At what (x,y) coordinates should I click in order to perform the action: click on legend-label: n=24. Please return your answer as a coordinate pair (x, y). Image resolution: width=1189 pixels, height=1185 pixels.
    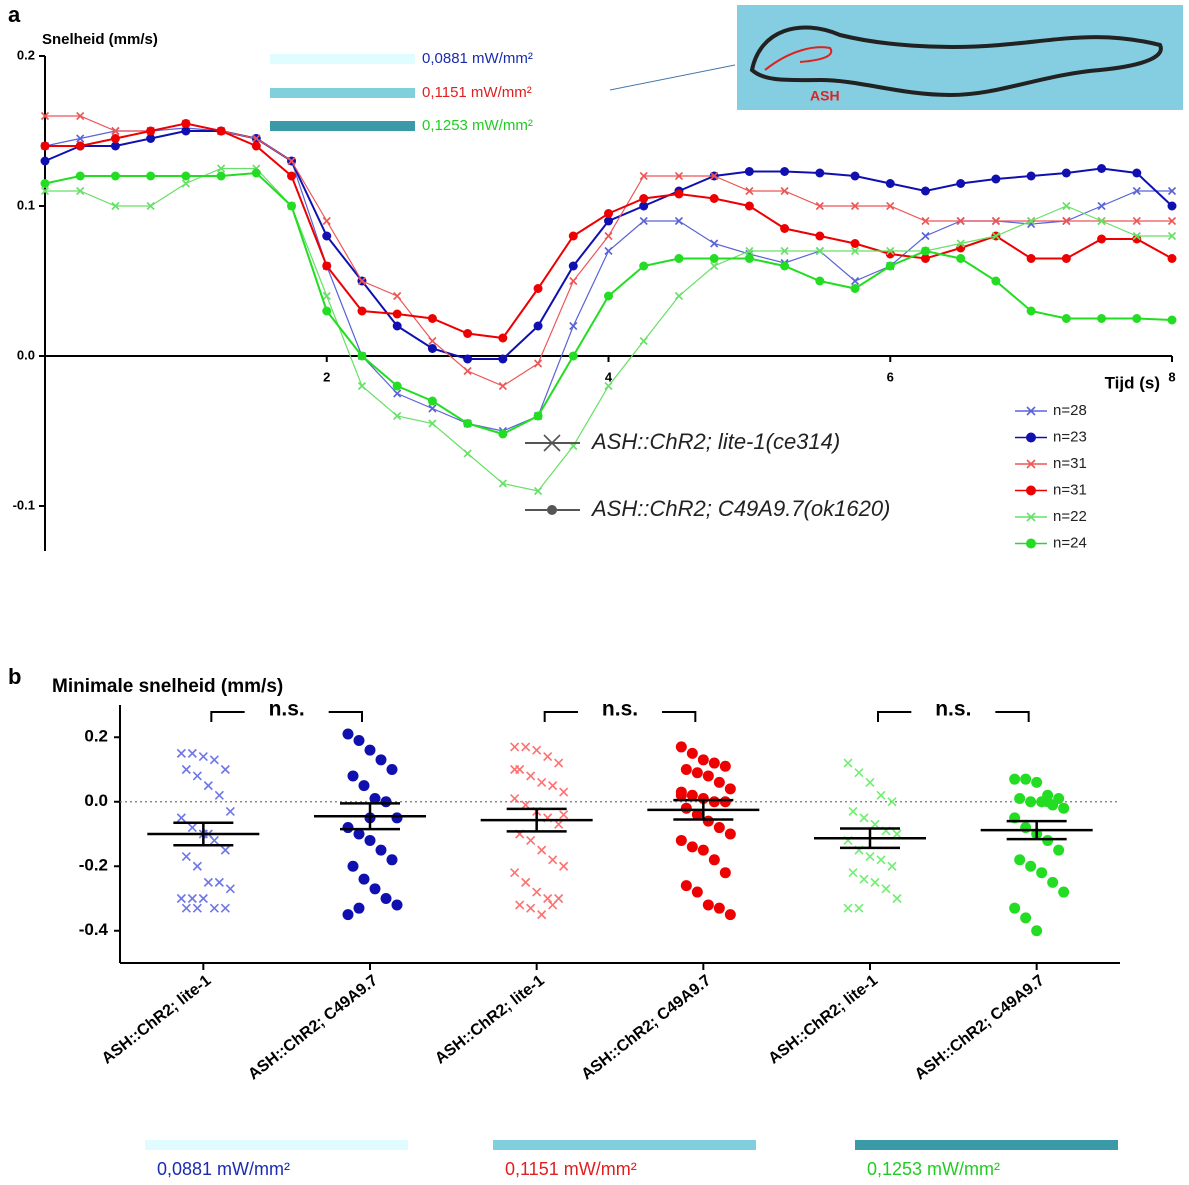
    Looking at the image, I should click on (1070, 542).